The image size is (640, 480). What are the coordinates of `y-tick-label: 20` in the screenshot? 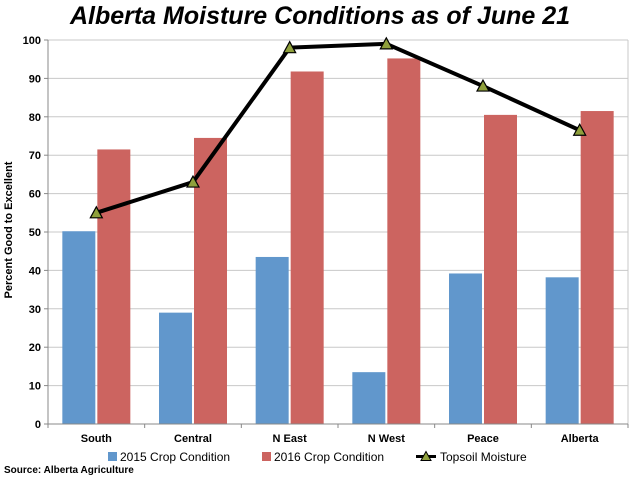 It's located at (35, 348).